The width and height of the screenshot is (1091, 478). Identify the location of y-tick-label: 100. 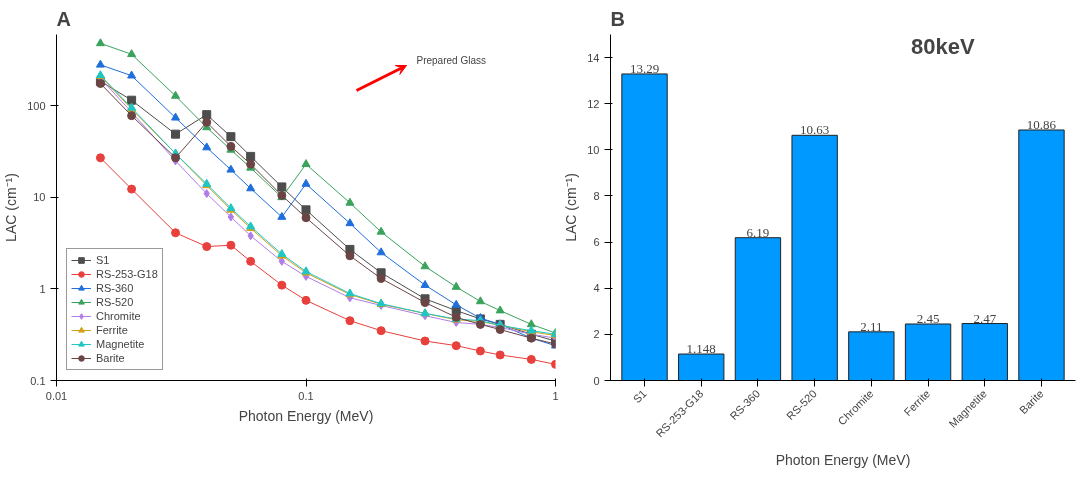
(36, 105).